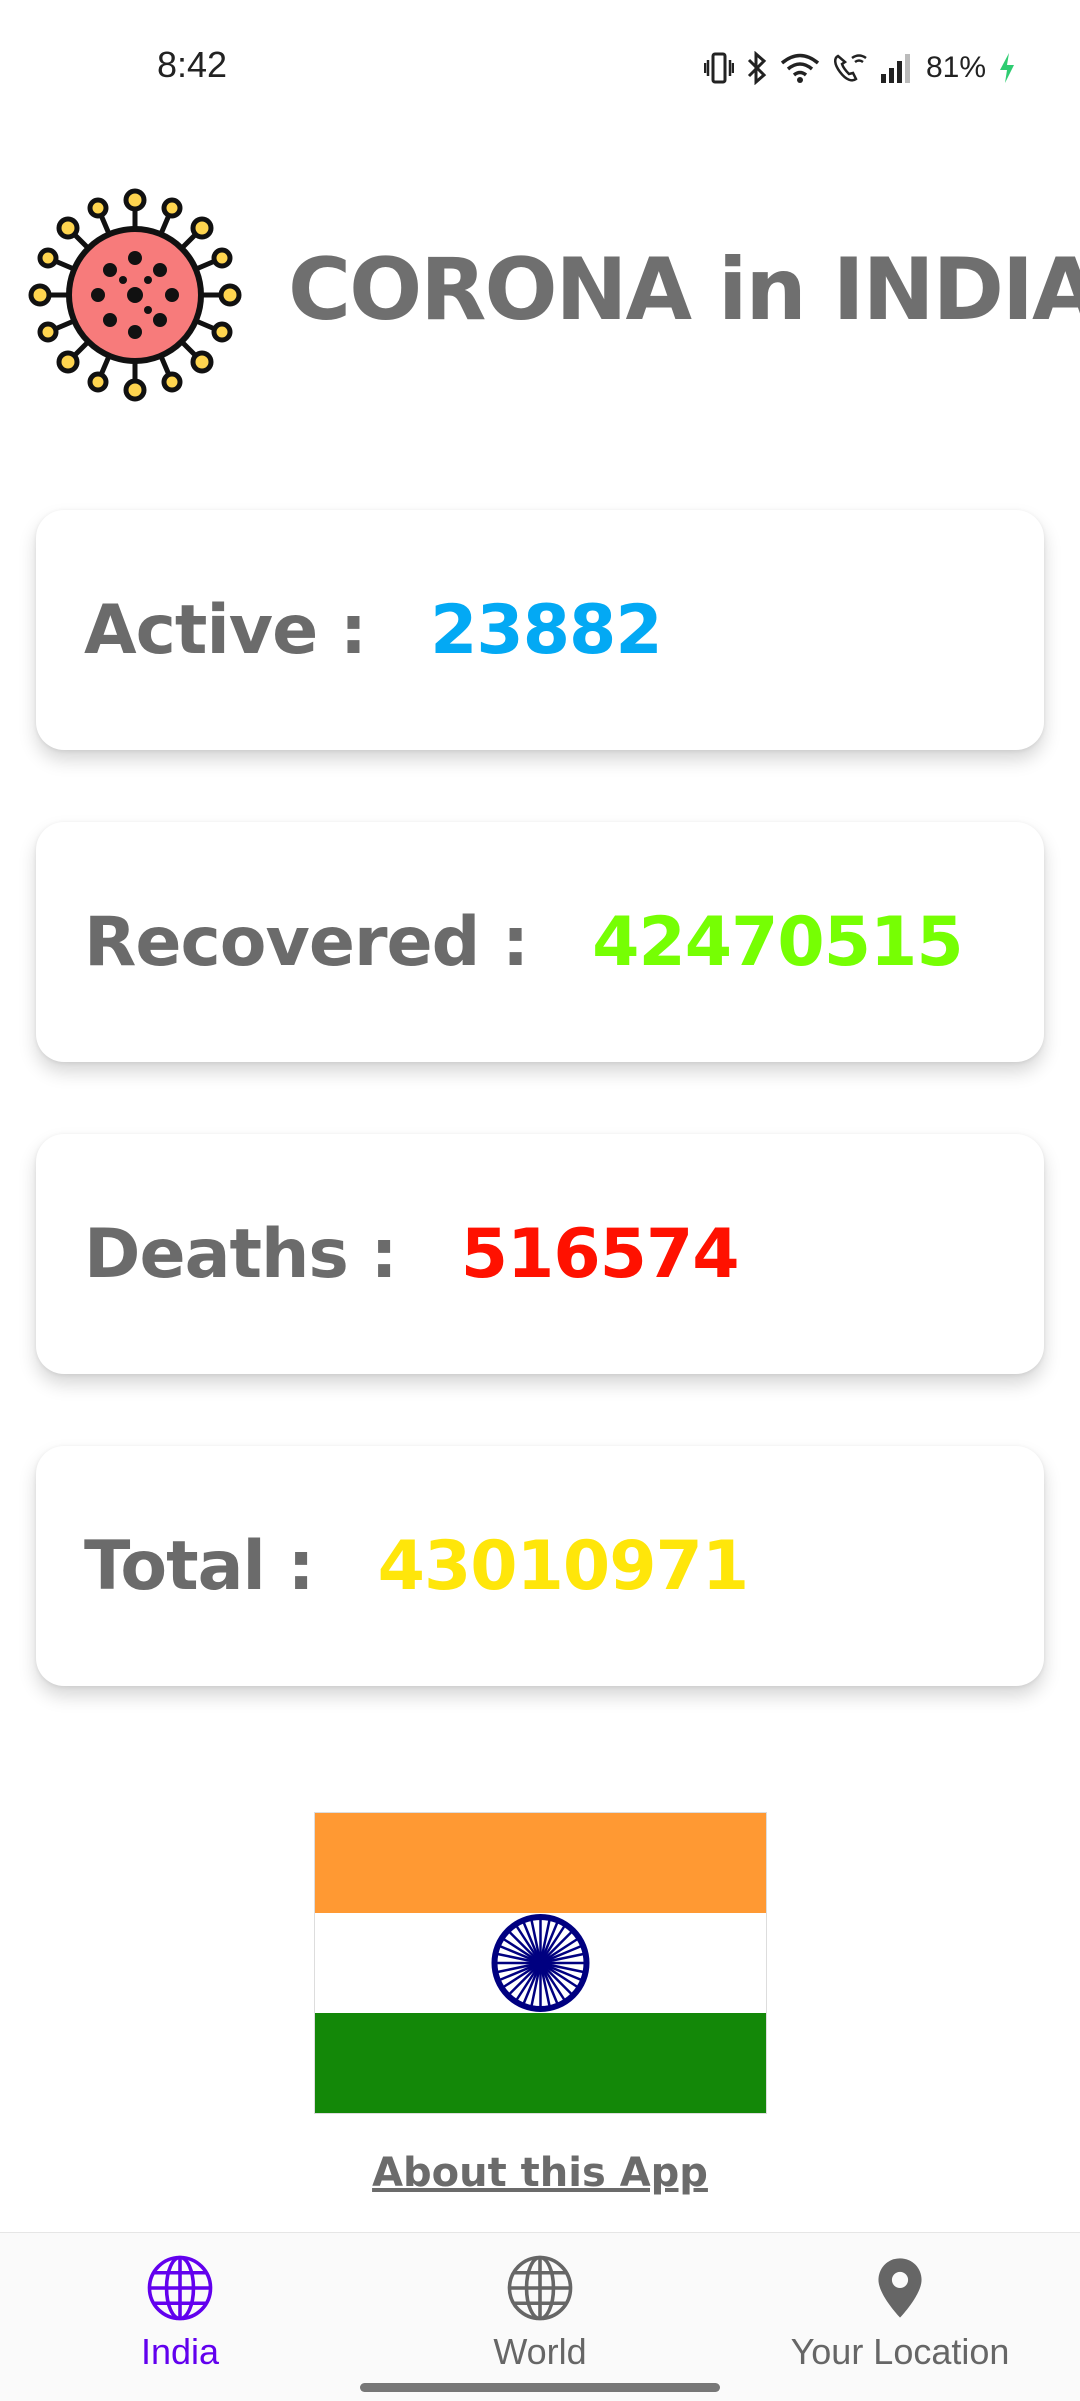 The width and height of the screenshot is (1080, 2401). I want to click on about-app-link: About this App, so click(540, 2173).